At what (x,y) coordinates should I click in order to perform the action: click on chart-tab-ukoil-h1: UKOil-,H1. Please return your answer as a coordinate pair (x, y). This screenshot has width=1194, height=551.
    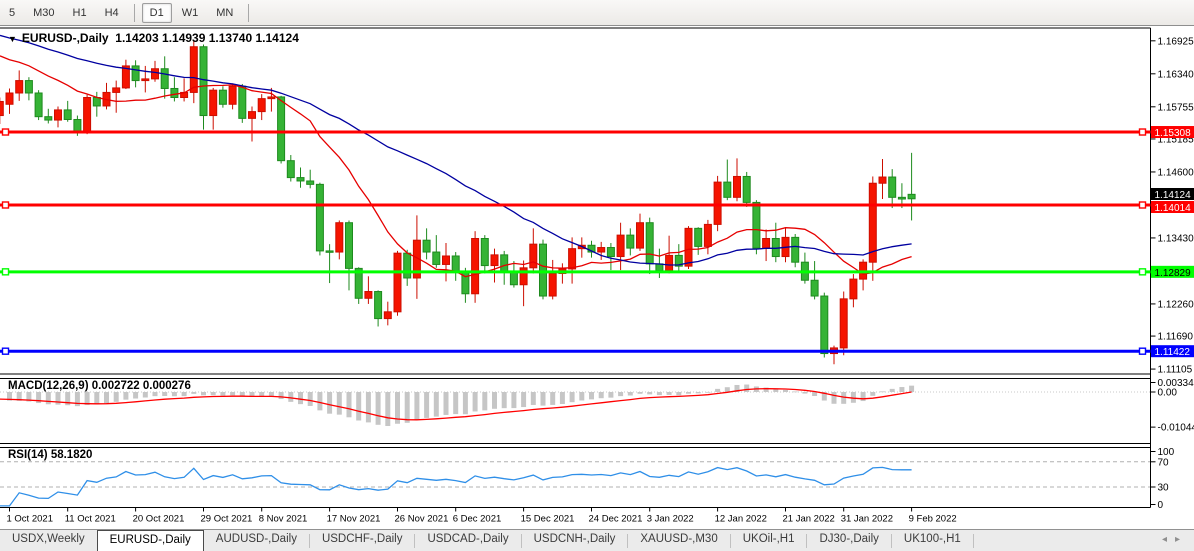
    Looking at the image, I should click on (768, 539).